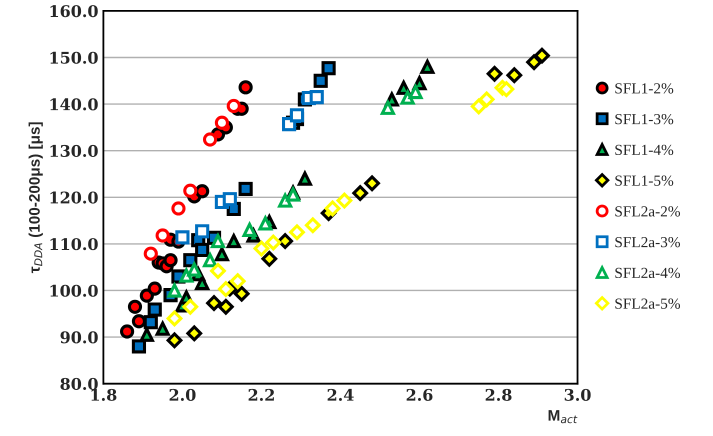 The width and height of the screenshot is (713, 436). What do you see at coordinates (644, 119) in the screenshot?
I see `legend-label: SFL1-3%` at bounding box center [644, 119].